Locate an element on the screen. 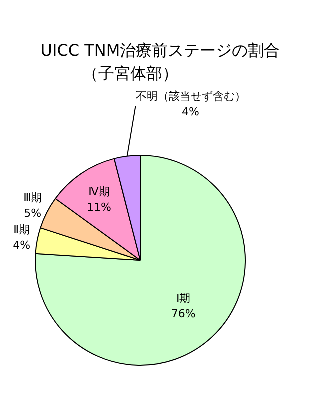  slice-label: Ⅳ期 is located at coordinates (99, 191).